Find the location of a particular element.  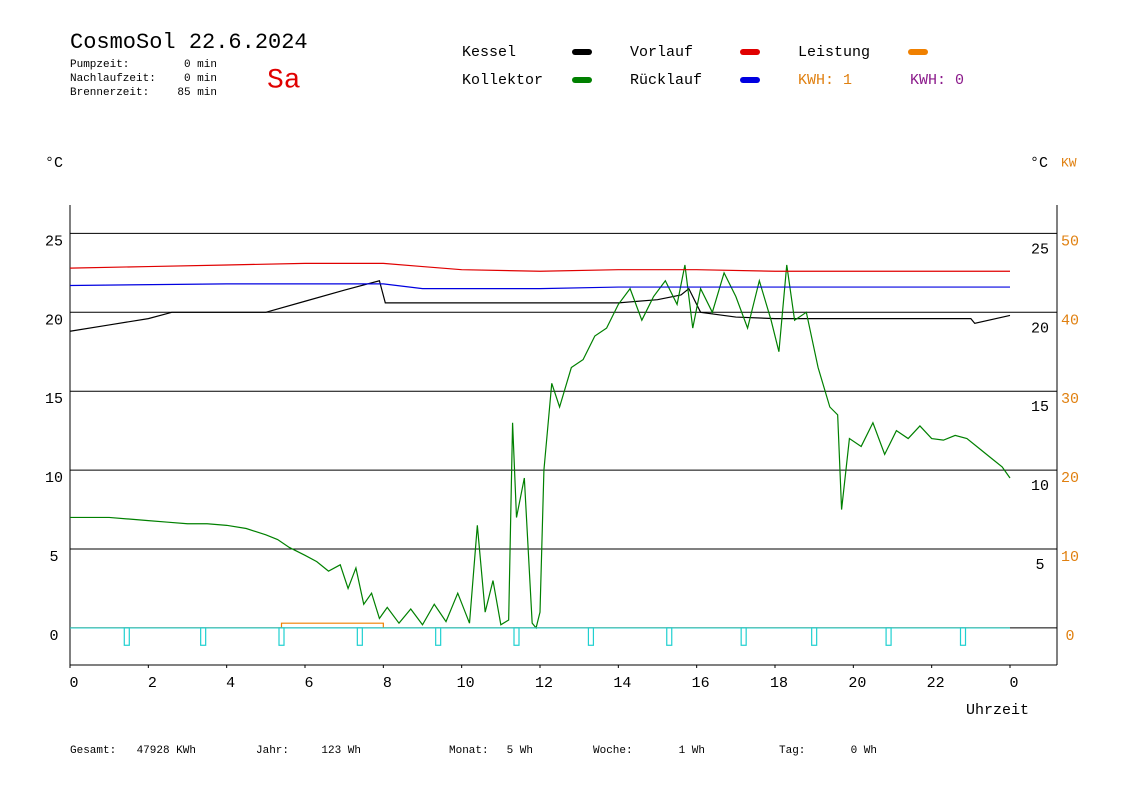

footer-value: 5 Wh is located at coordinates (520, 751).